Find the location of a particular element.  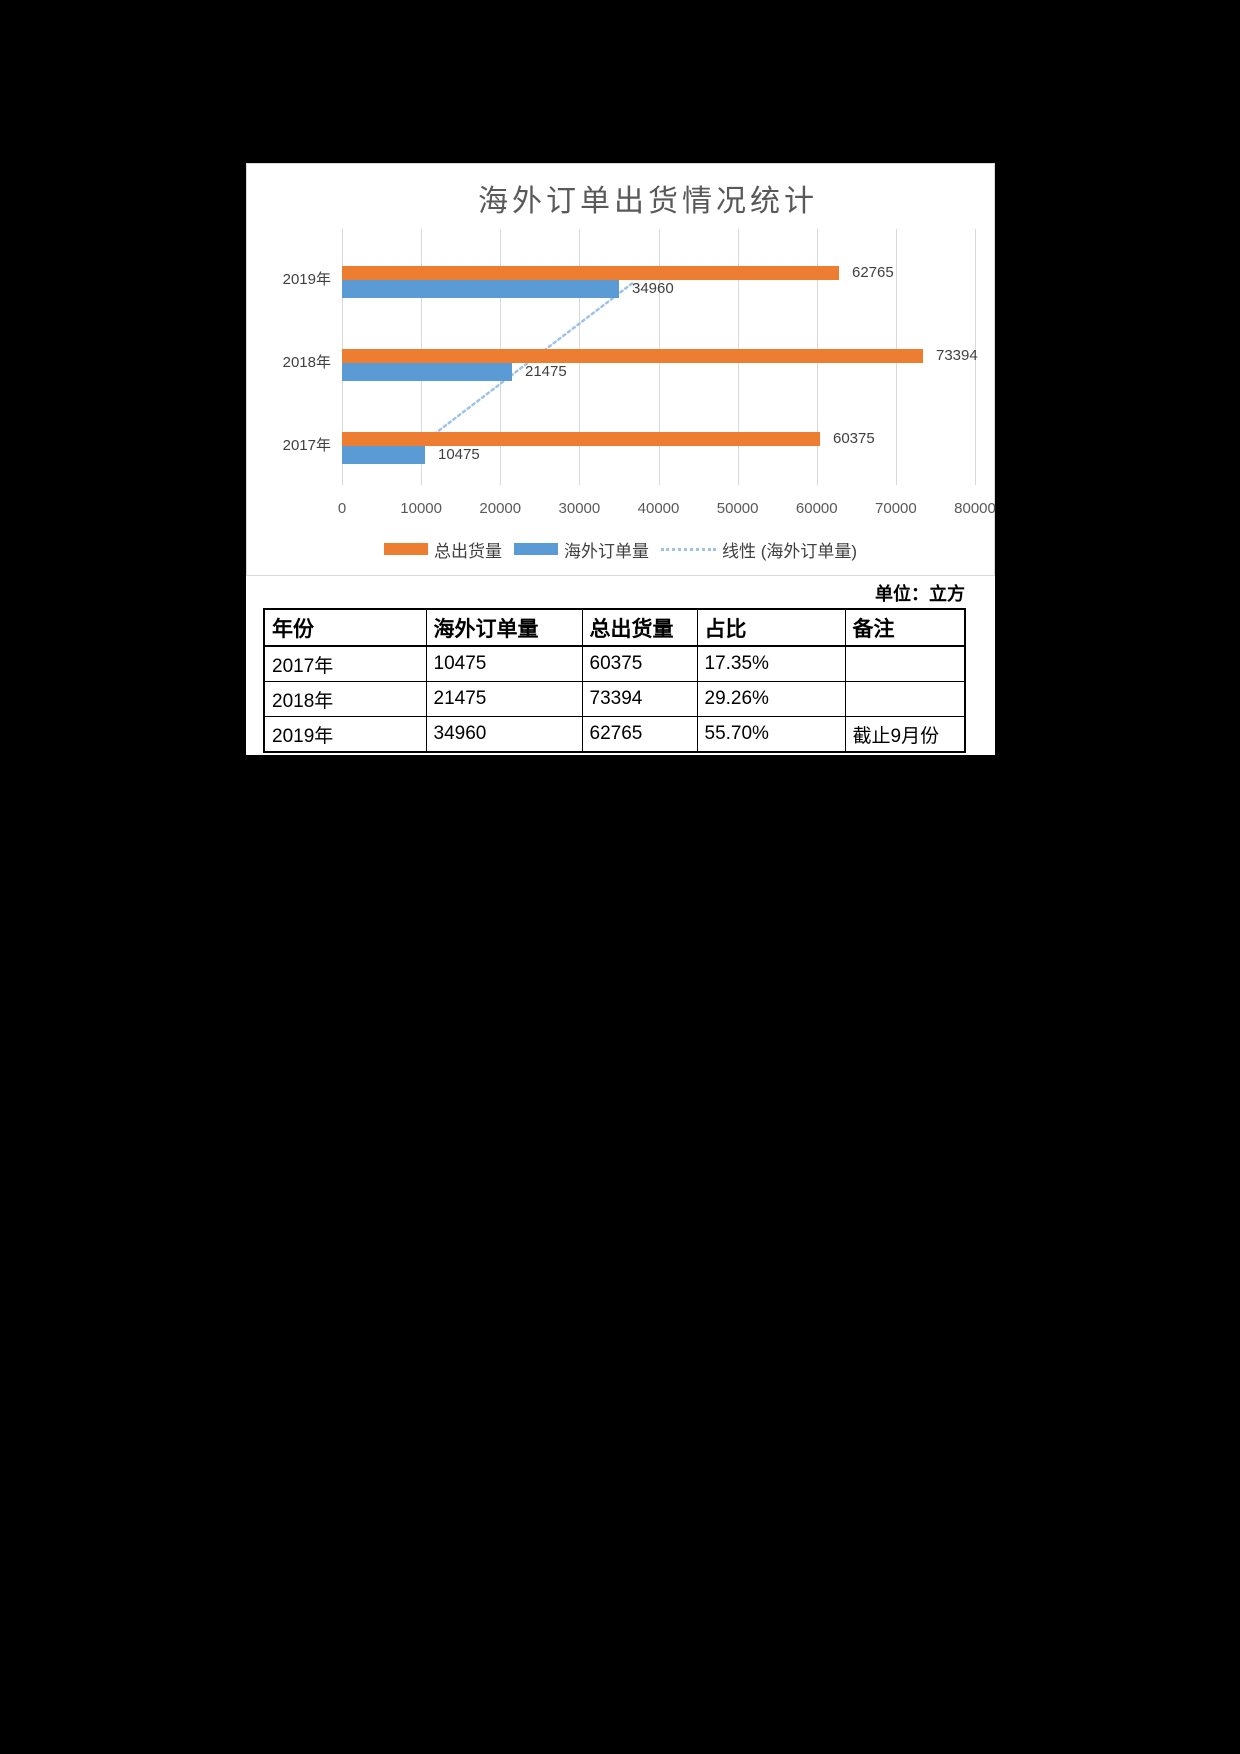

cell-ratio: 29.26% is located at coordinates (771, 699).